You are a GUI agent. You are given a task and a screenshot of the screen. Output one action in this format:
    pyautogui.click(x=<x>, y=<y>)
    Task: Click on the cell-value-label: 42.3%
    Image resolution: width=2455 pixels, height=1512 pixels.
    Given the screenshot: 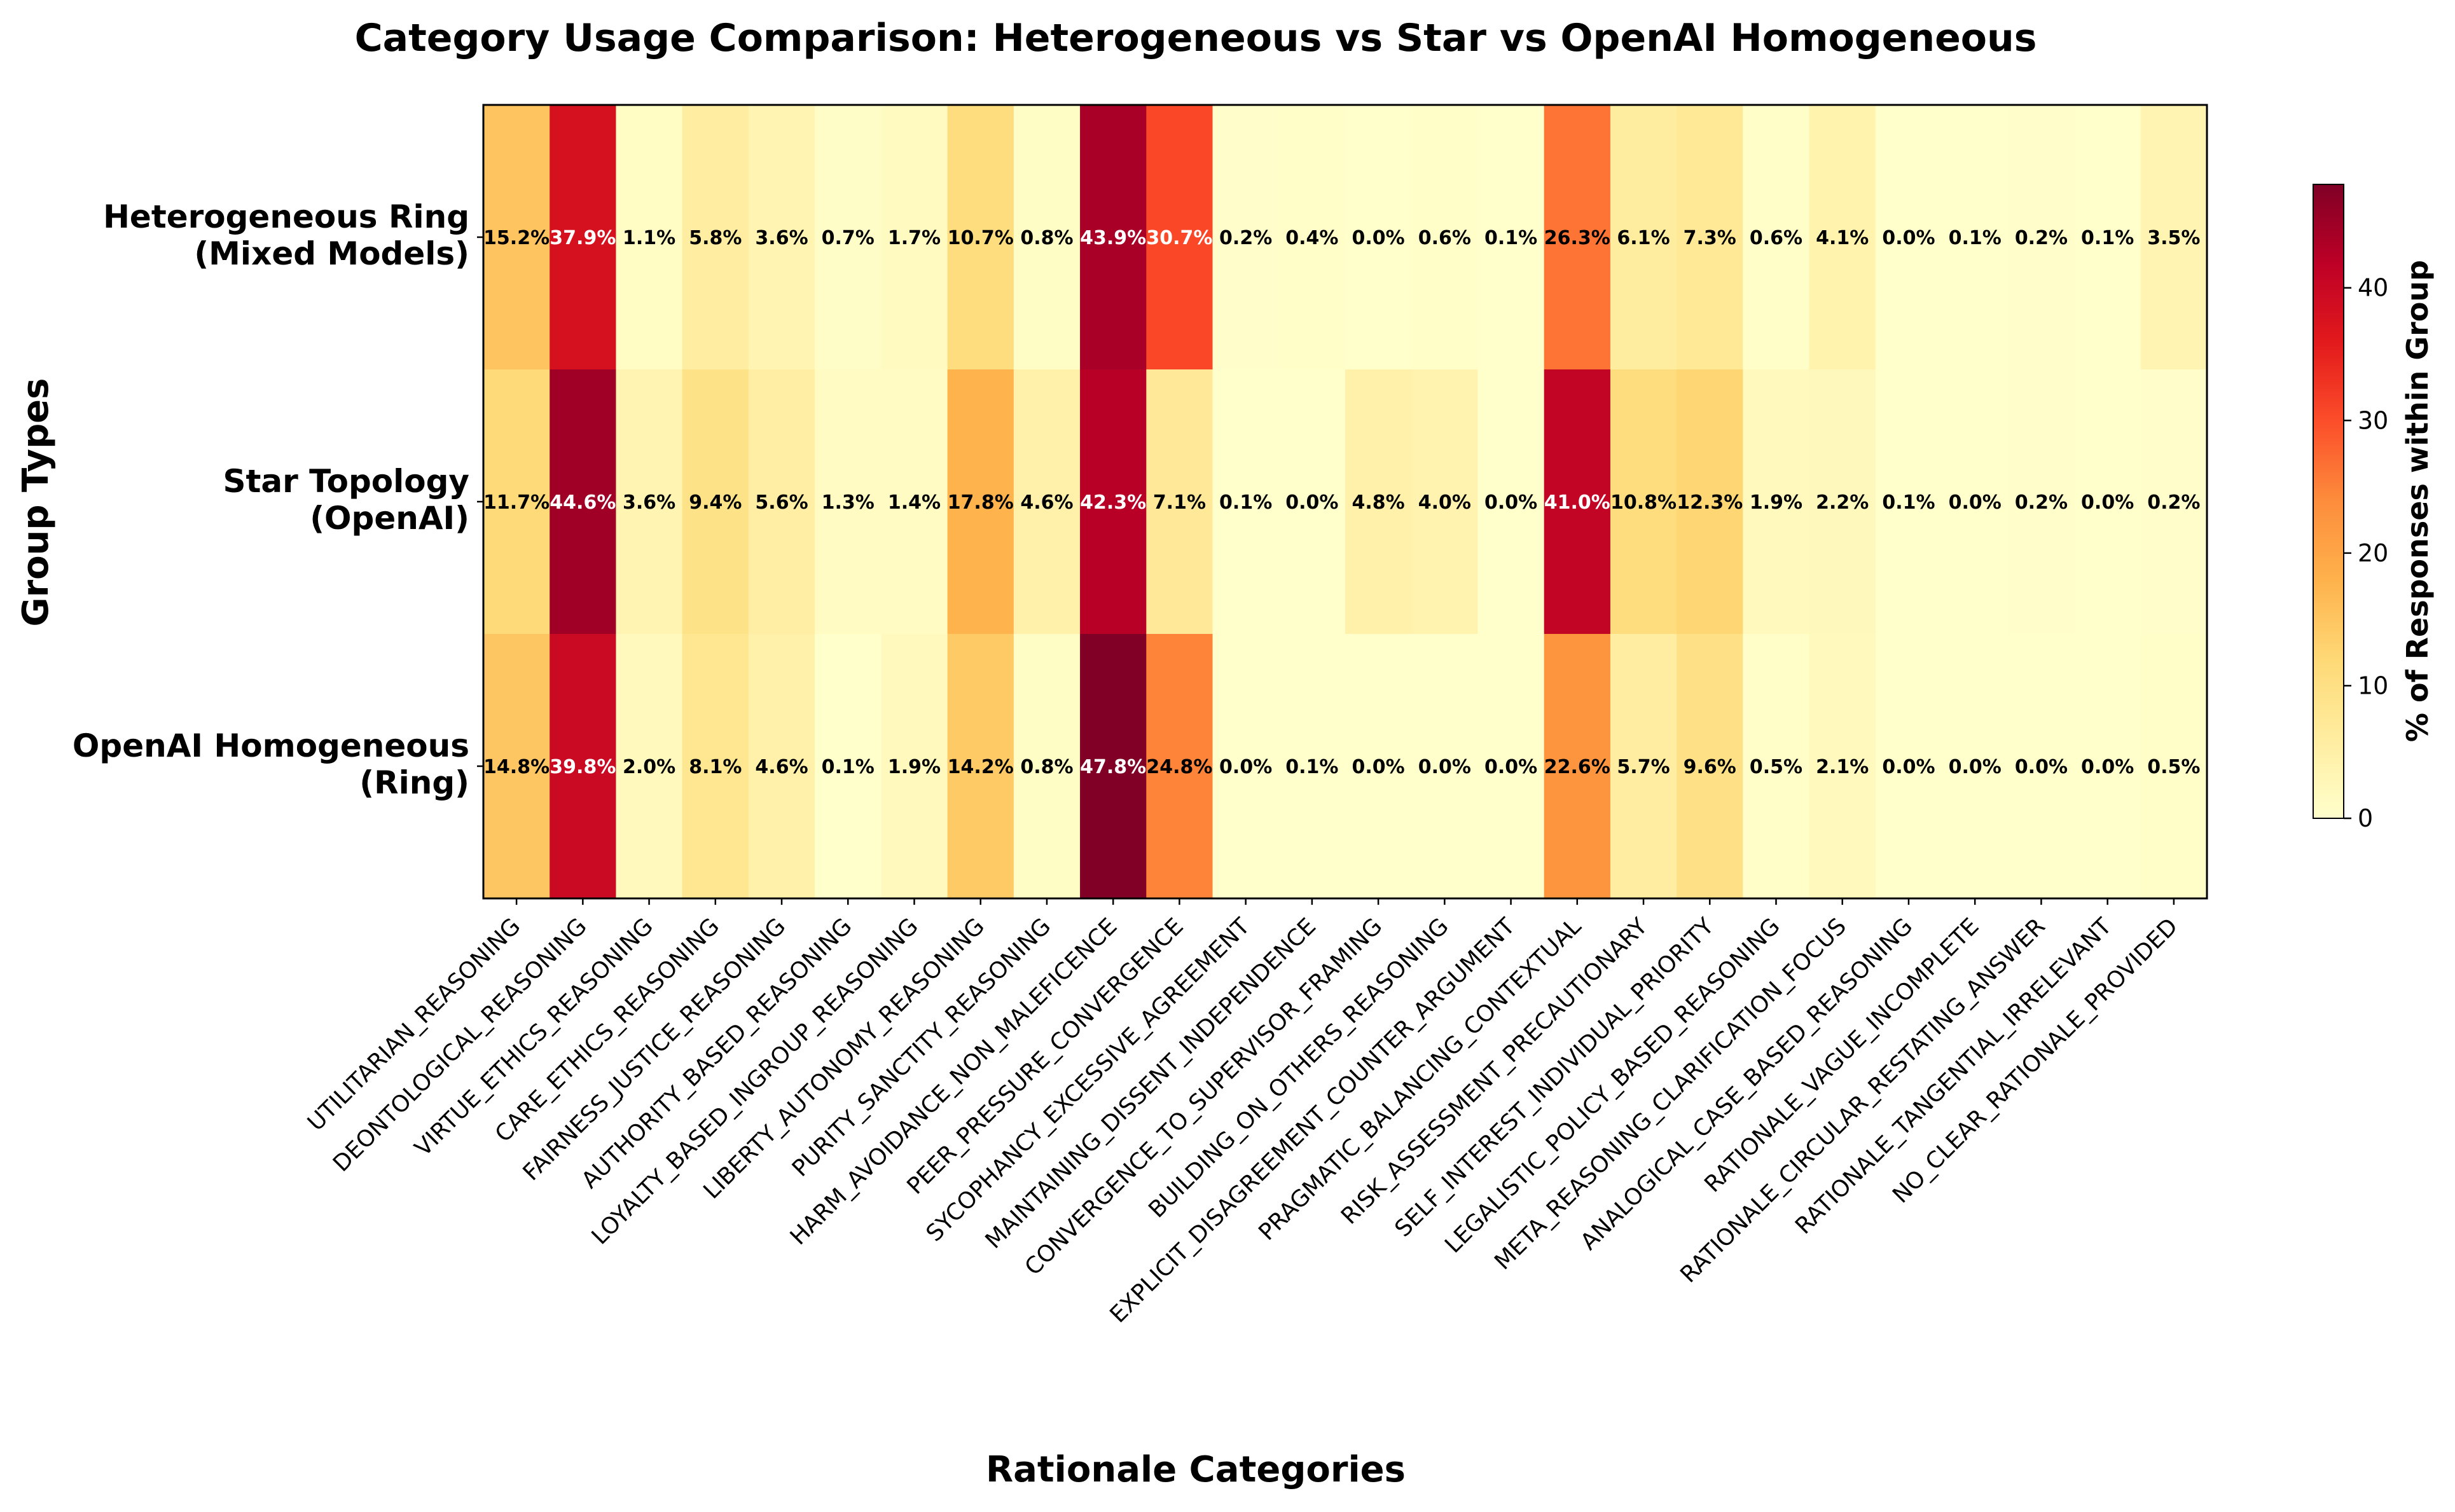 What is the action you would take?
    pyautogui.click(x=1113, y=503)
    